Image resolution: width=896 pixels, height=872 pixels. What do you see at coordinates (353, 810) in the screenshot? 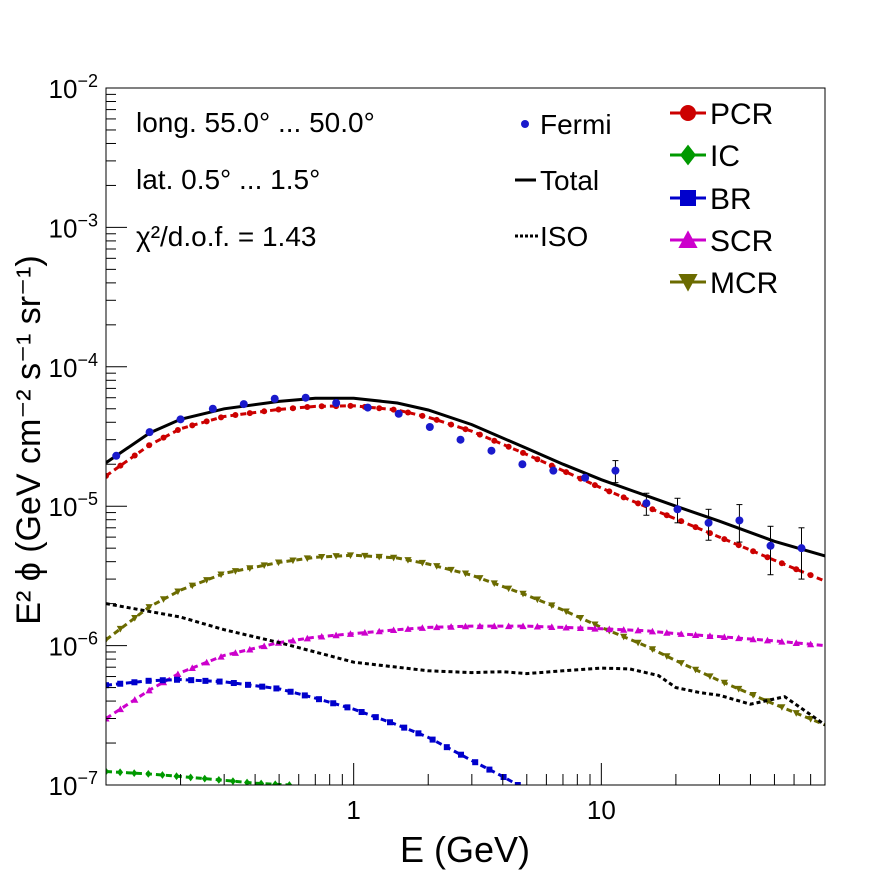
I see `x-tick-label: 1` at bounding box center [353, 810].